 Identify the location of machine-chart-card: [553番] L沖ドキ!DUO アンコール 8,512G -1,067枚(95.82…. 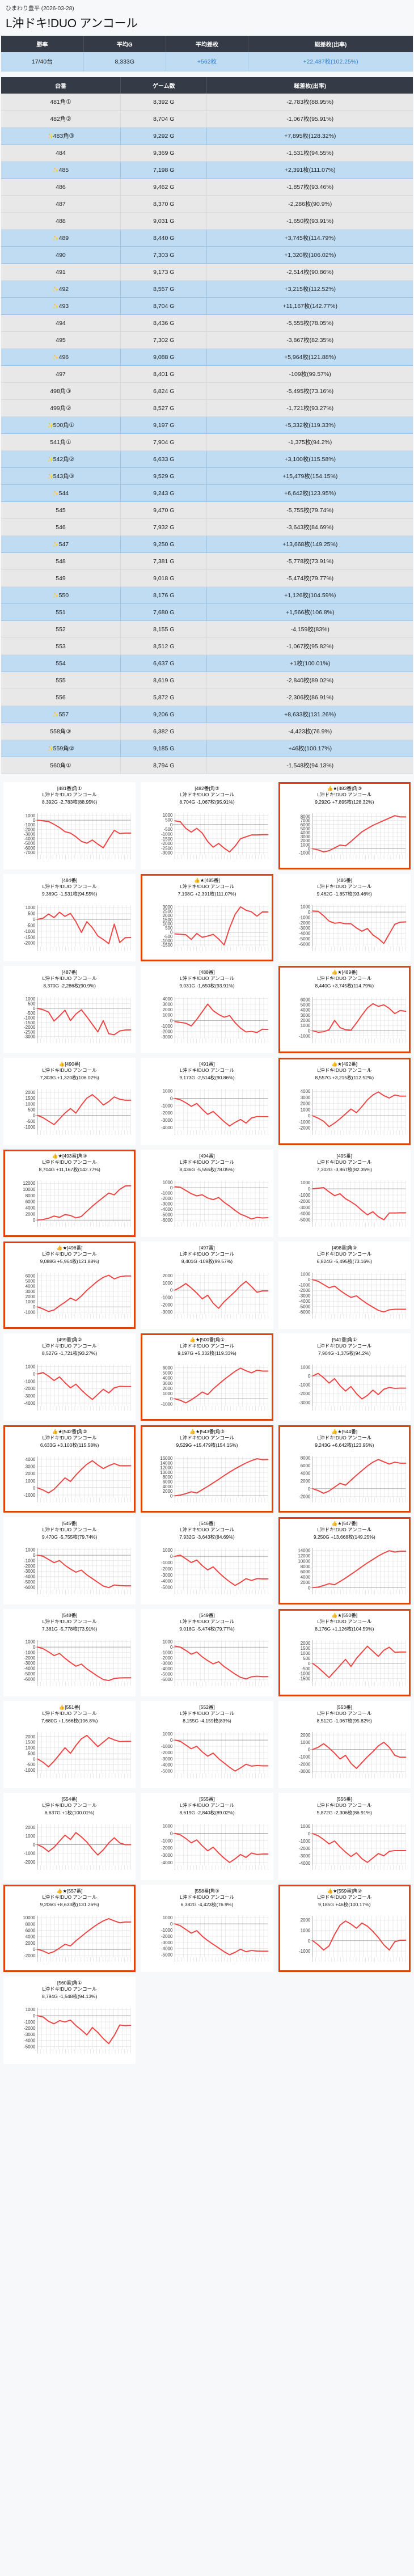
(344, 1745).